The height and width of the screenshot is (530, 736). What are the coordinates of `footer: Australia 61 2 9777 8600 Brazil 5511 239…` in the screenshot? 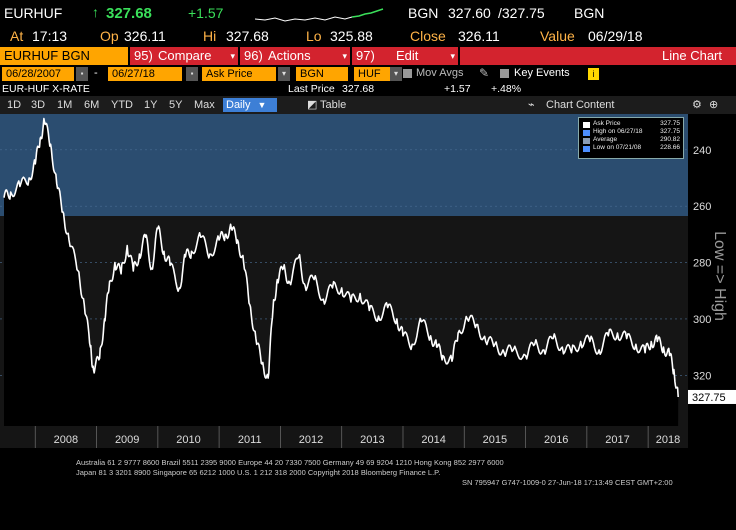 It's located at (368, 494).